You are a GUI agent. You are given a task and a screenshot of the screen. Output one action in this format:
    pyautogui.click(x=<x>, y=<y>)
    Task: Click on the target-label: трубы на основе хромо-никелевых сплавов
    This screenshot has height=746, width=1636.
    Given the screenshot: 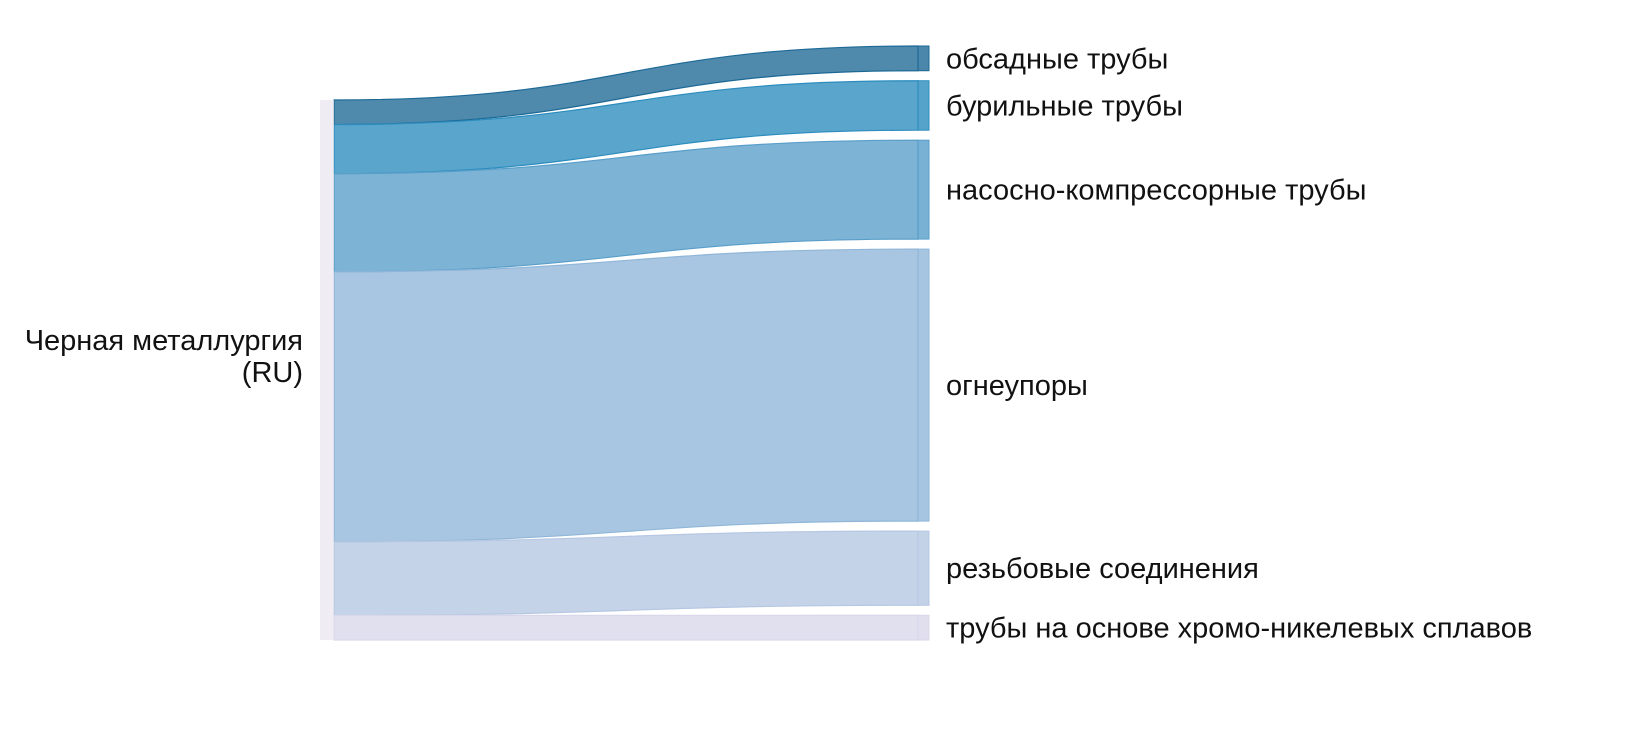 What is the action you would take?
    pyautogui.click(x=1239, y=629)
    